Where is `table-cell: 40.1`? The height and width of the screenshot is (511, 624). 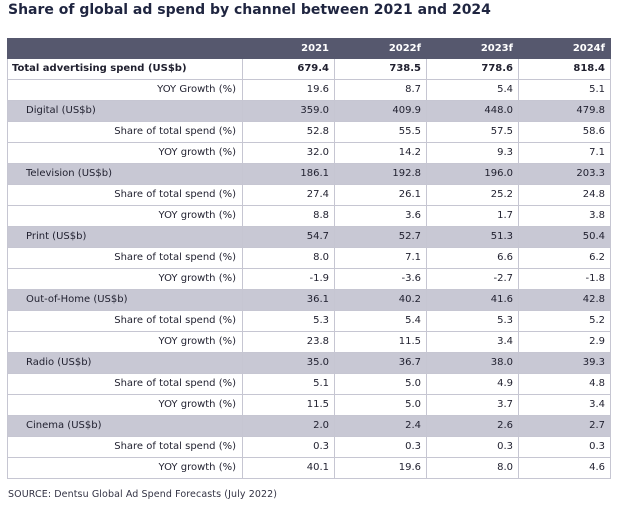
table-cell: 40.1 is located at coordinates (288, 468).